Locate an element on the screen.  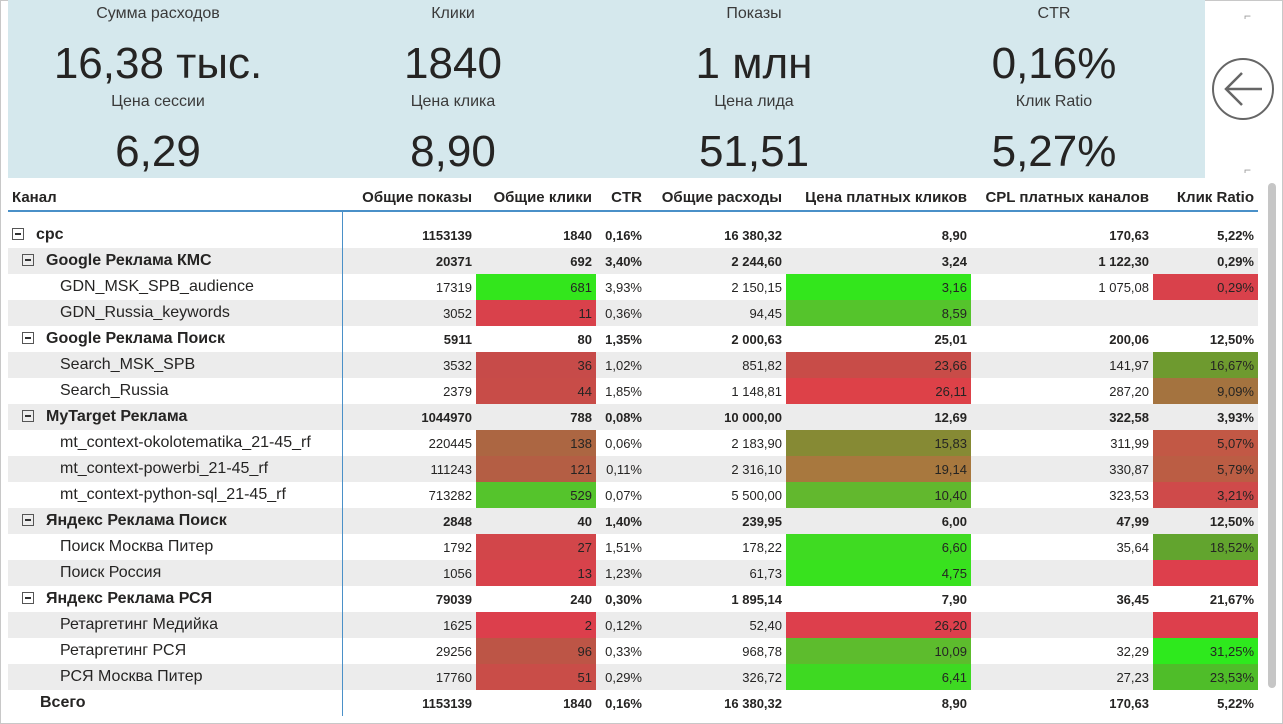
column-header: CPL платных каналов is located at coordinates (1062, 198).